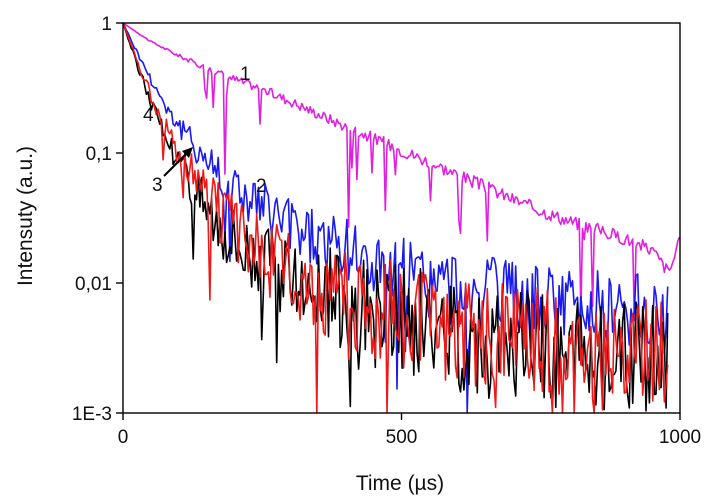 This screenshot has height=499, width=707. What do you see at coordinates (680, 437) in the screenshot?
I see `x-tick-label: 1000` at bounding box center [680, 437].